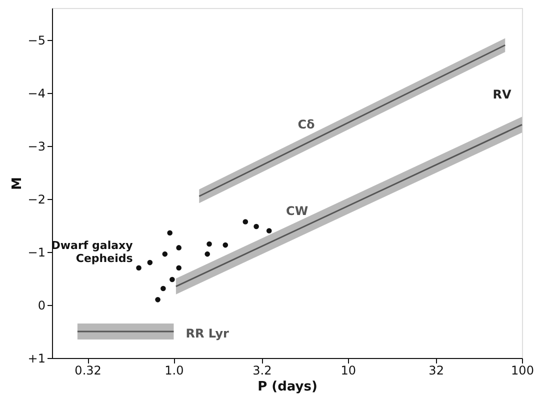  I want to click on x-axis-title: P (days), so click(288, 387).